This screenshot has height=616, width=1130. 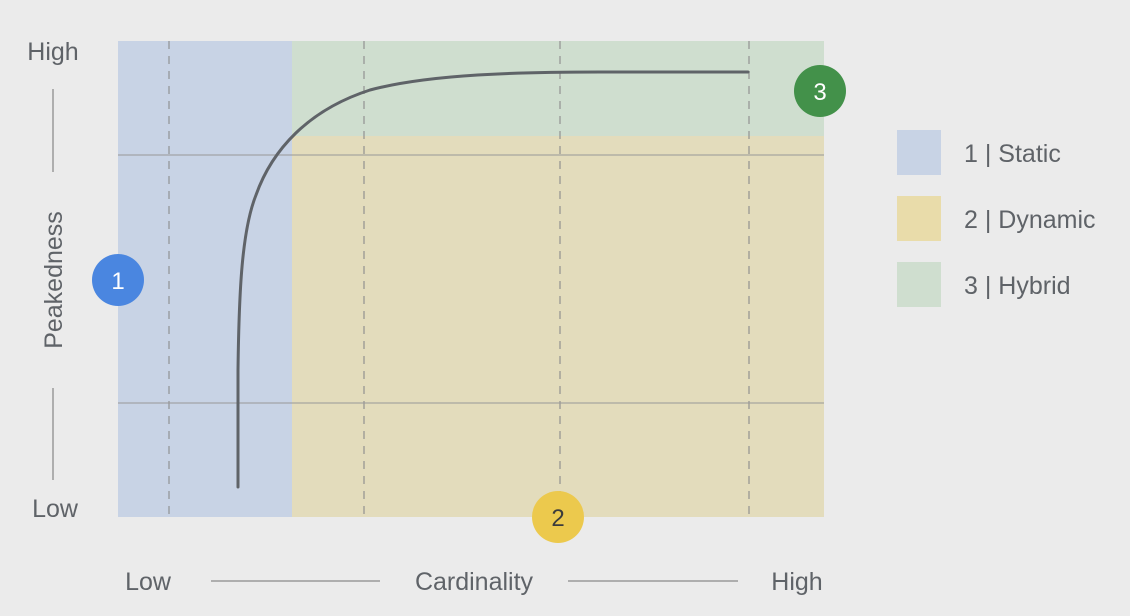 What do you see at coordinates (205, 279) in the screenshot?
I see `zone-static-region` at bounding box center [205, 279].